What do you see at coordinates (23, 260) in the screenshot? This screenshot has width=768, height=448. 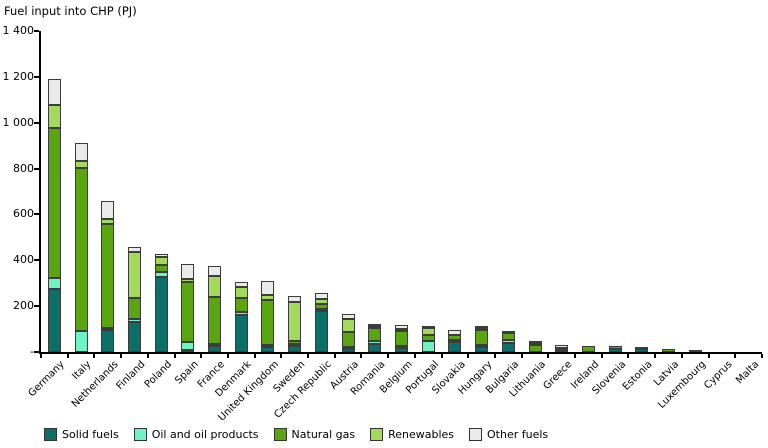 I see `y-tick-label: 400` at bounding box center [23, 260].